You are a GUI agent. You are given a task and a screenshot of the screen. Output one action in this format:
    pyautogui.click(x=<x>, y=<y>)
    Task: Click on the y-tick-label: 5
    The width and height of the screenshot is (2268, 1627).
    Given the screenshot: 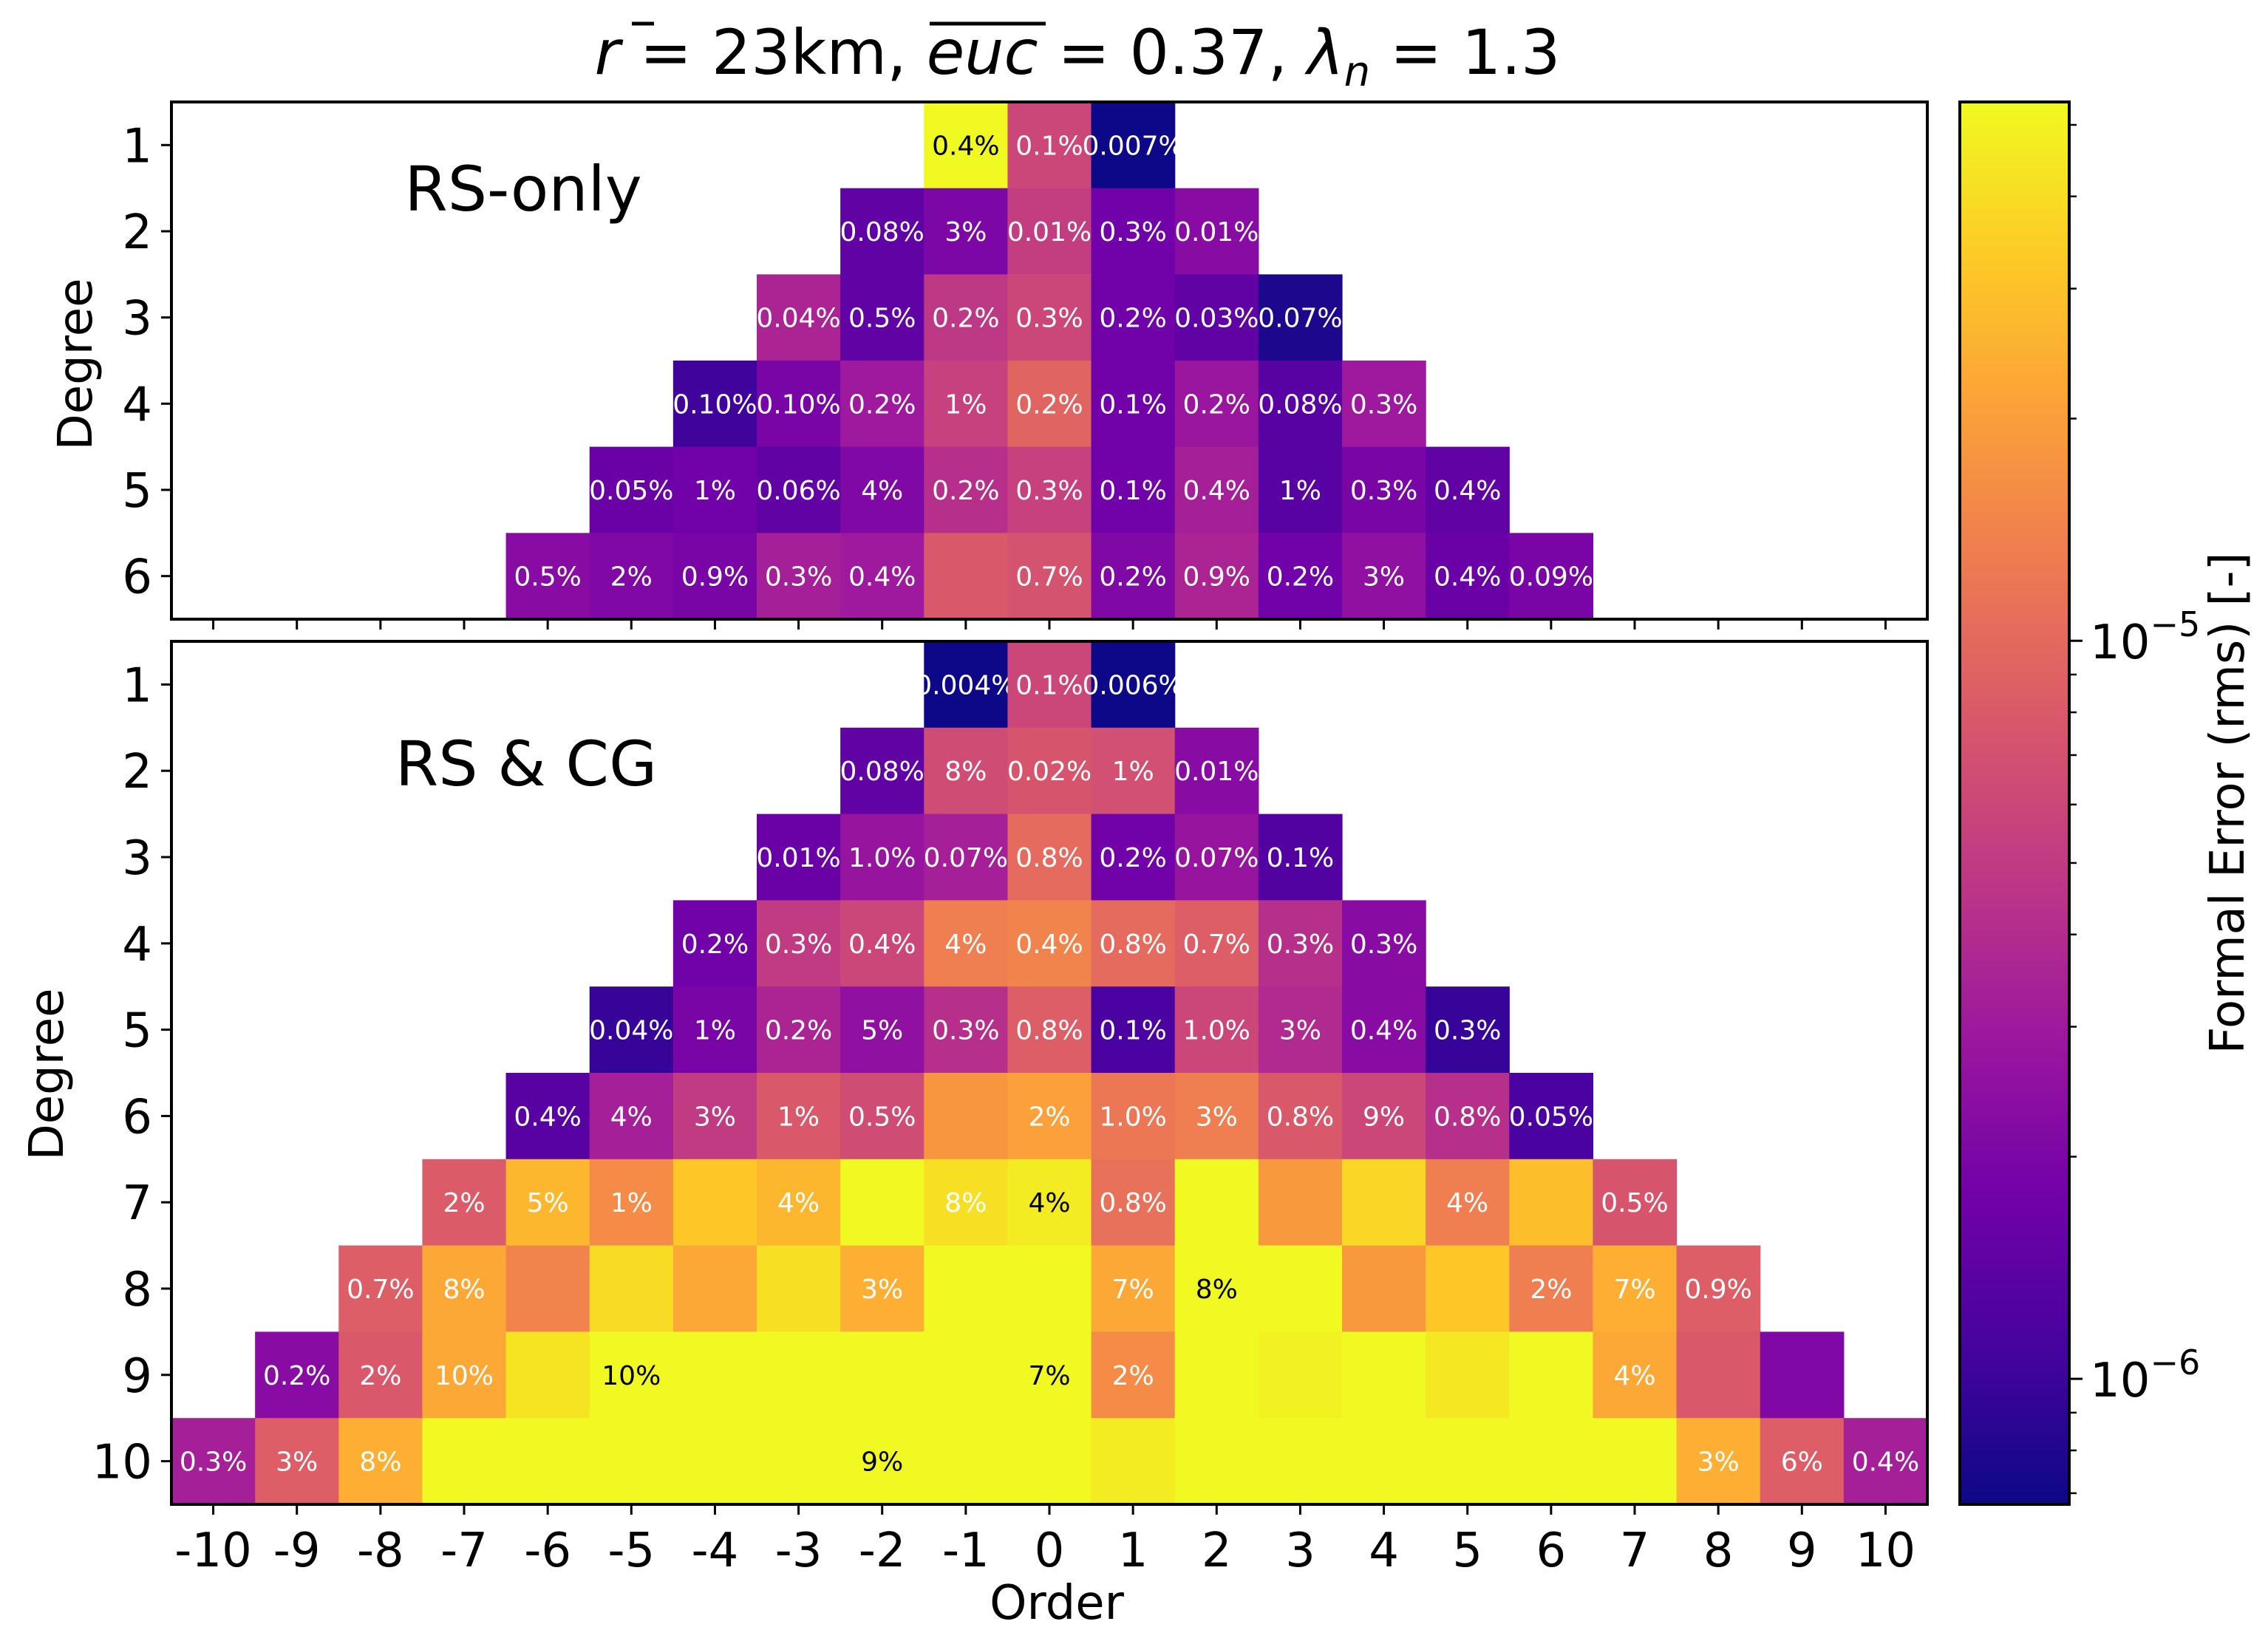 What is the action you would take?
    pyautogui.click(x=137, y=491)
    